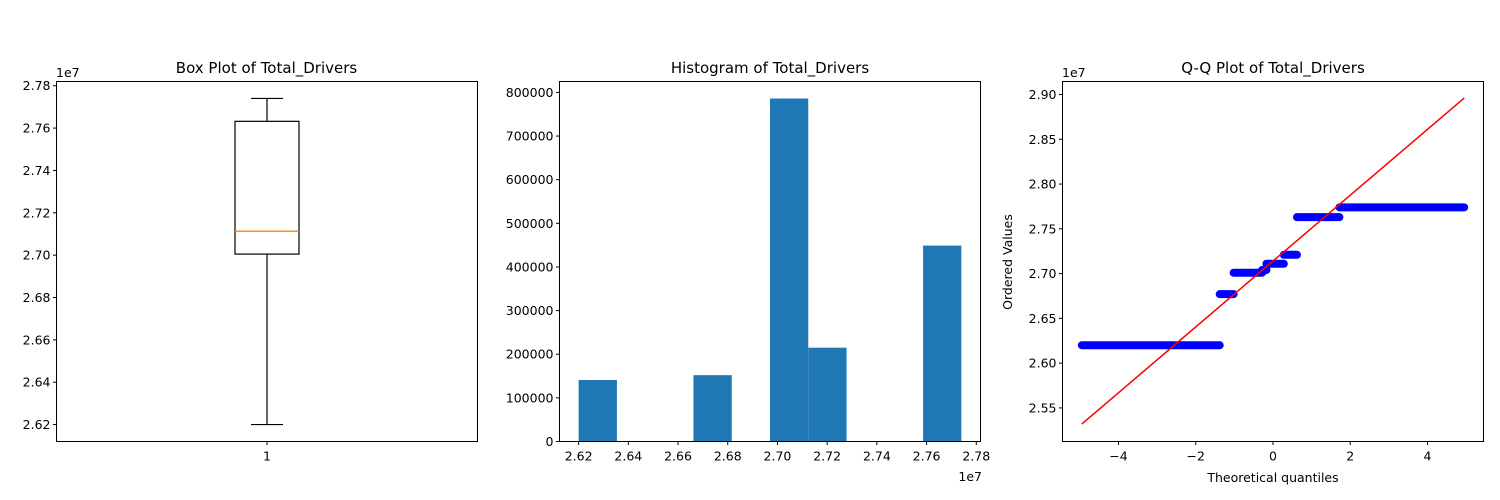  What do you see at coordinates (530, 223) in the screenshot?
I see `histogram-y-tick-label: 500000` at bounding box center [530, 223].